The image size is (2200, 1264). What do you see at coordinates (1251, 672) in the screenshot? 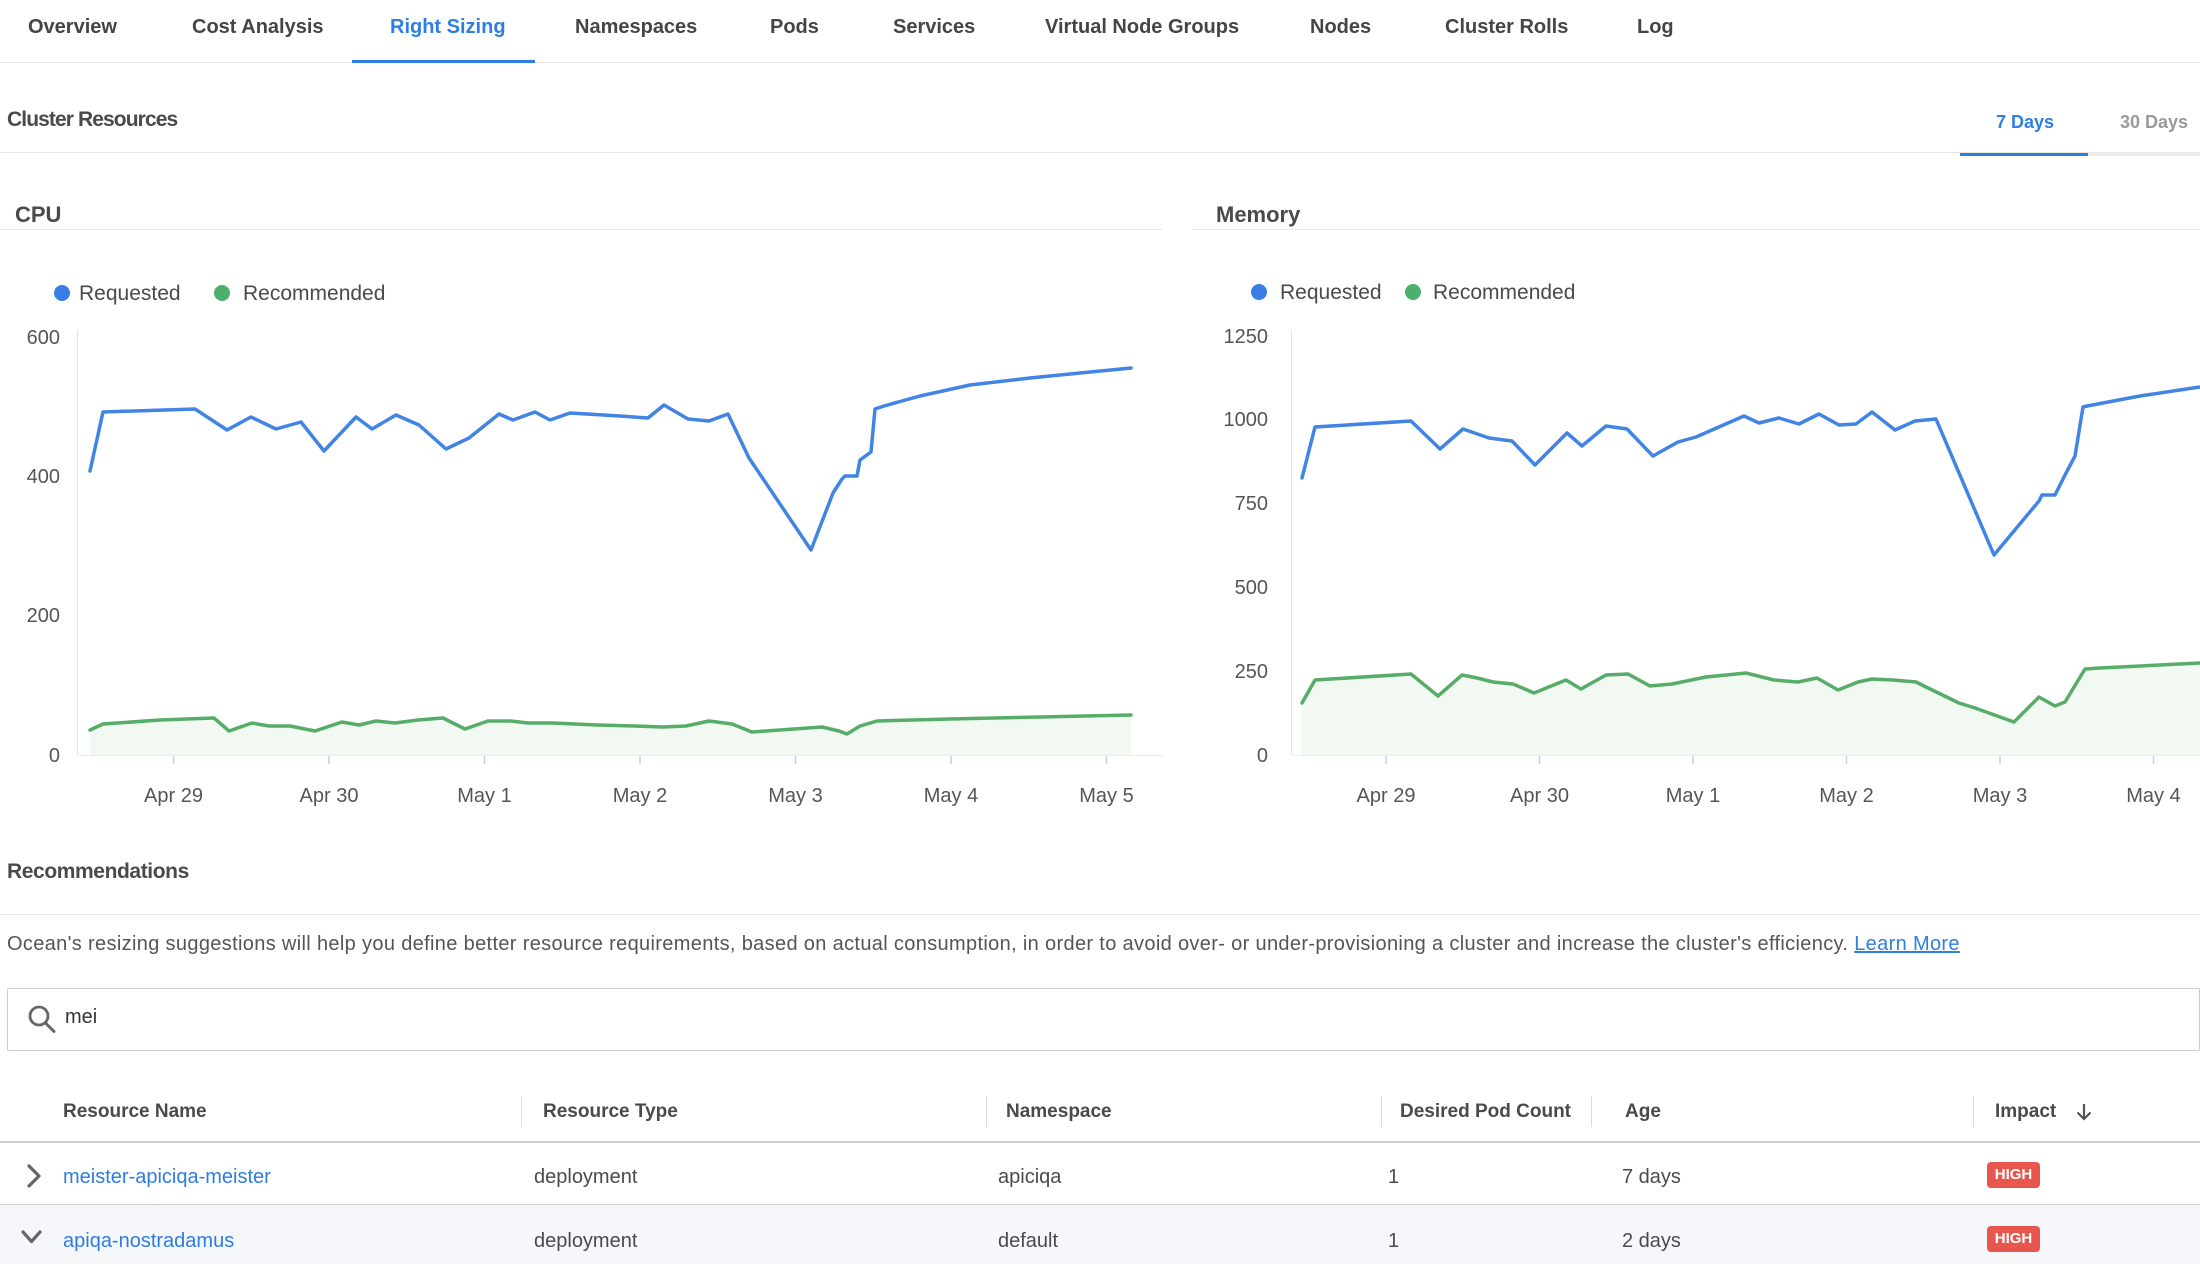
I see `svg-text: 250` at bounding box center [1251, 672].